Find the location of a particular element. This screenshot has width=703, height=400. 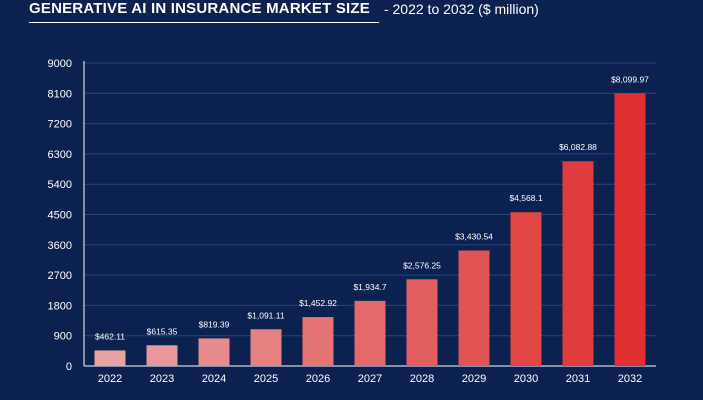

y-tick-label: 6300 is located at coordinates (60, 155).